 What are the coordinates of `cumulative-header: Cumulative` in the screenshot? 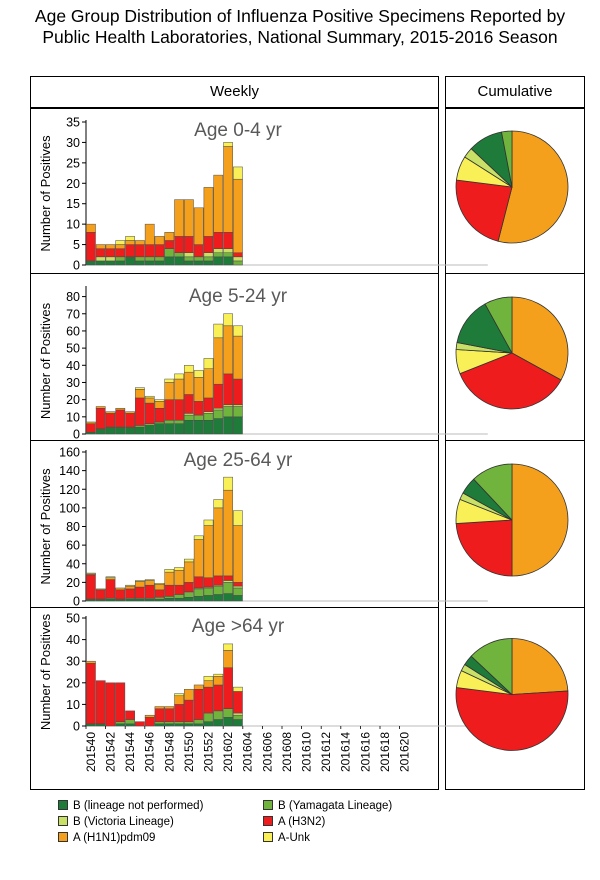 It's located at (515, 92).